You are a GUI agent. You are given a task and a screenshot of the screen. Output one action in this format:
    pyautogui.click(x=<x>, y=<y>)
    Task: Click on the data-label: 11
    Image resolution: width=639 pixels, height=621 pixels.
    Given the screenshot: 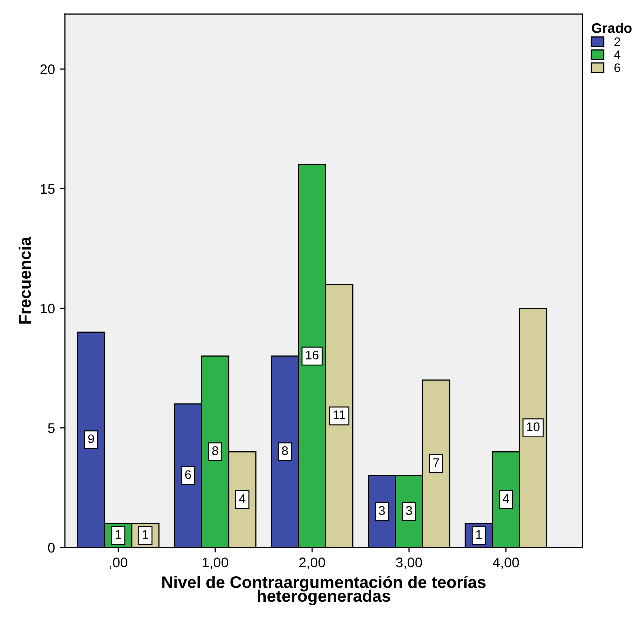 What is the action you would take?
    pyautogui.click(x=340, y=415)
    